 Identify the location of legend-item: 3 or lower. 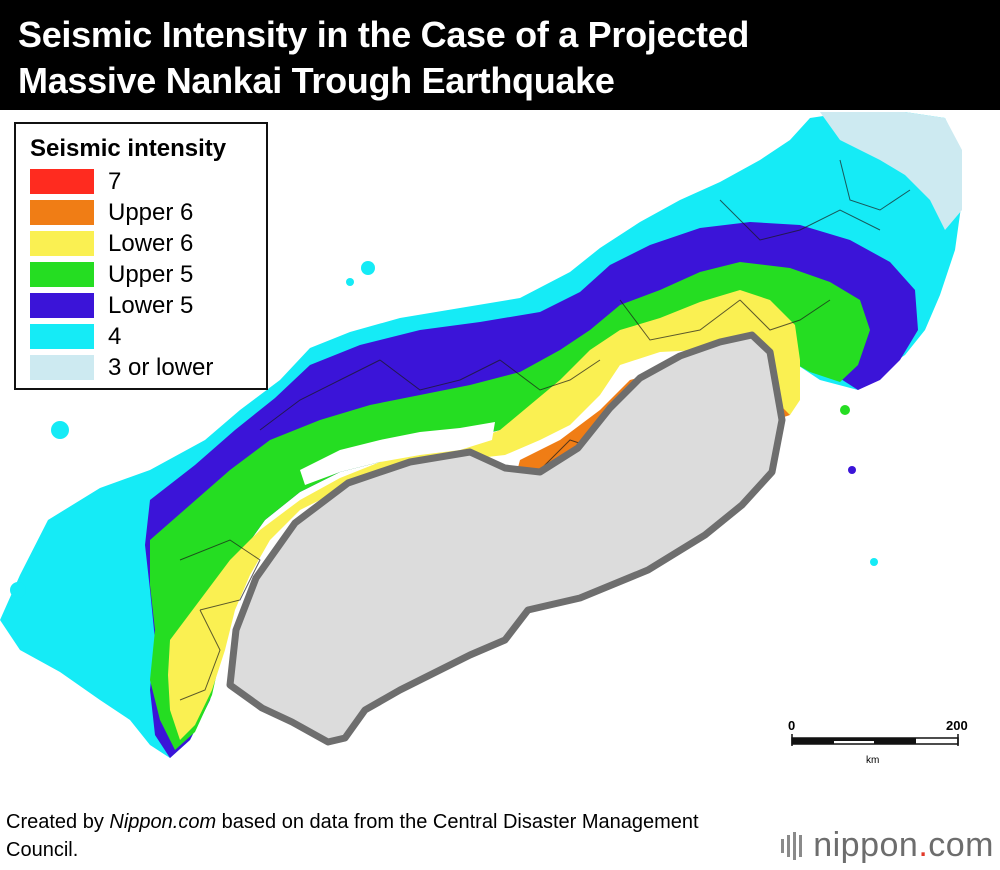
(148, 367).